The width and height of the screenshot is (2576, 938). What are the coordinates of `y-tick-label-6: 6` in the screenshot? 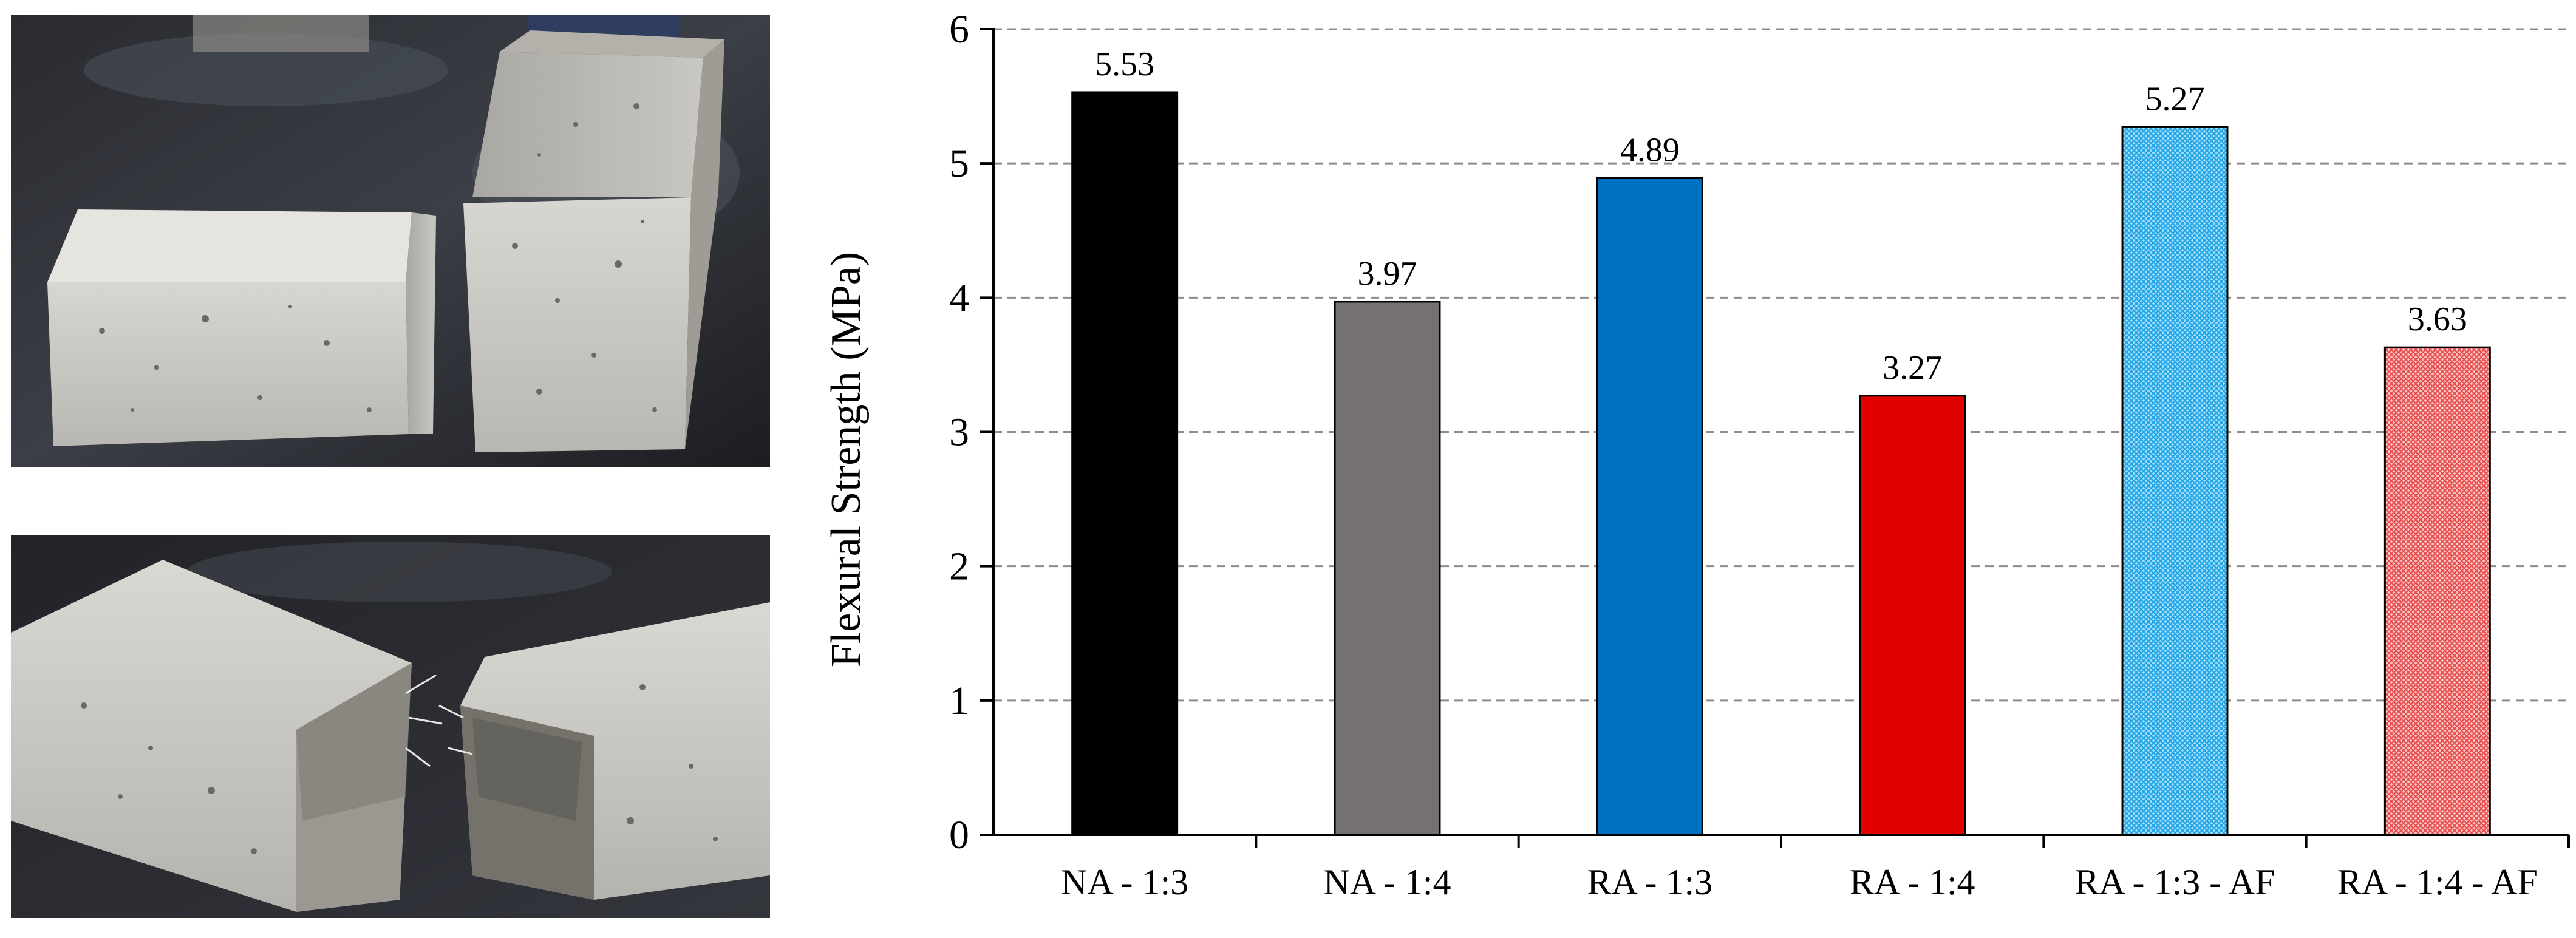 It's located at (959, 30).